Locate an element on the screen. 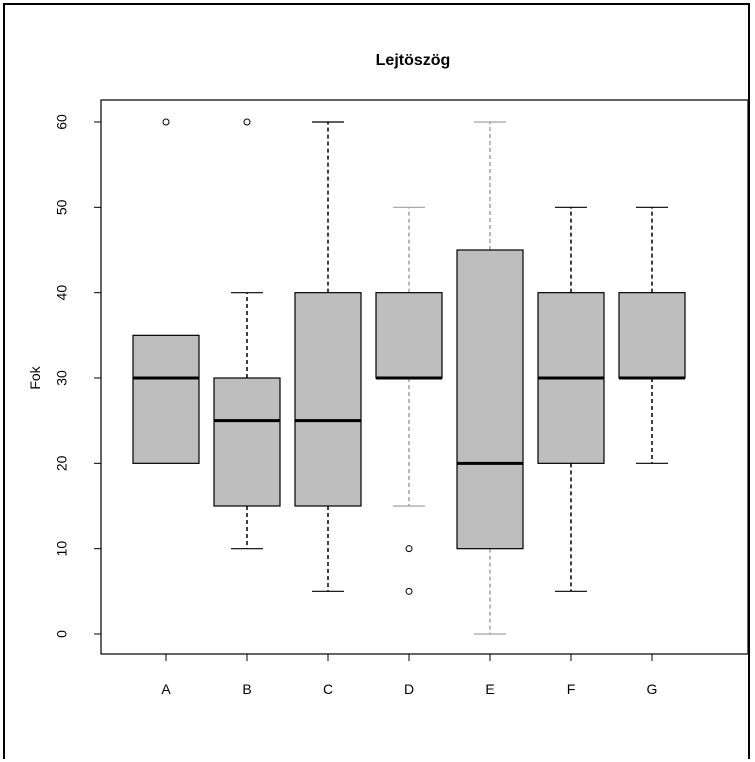 The width and height of the screenshot is (755, 762). y-axis-label: Fok is located at coordinates (35, 377).